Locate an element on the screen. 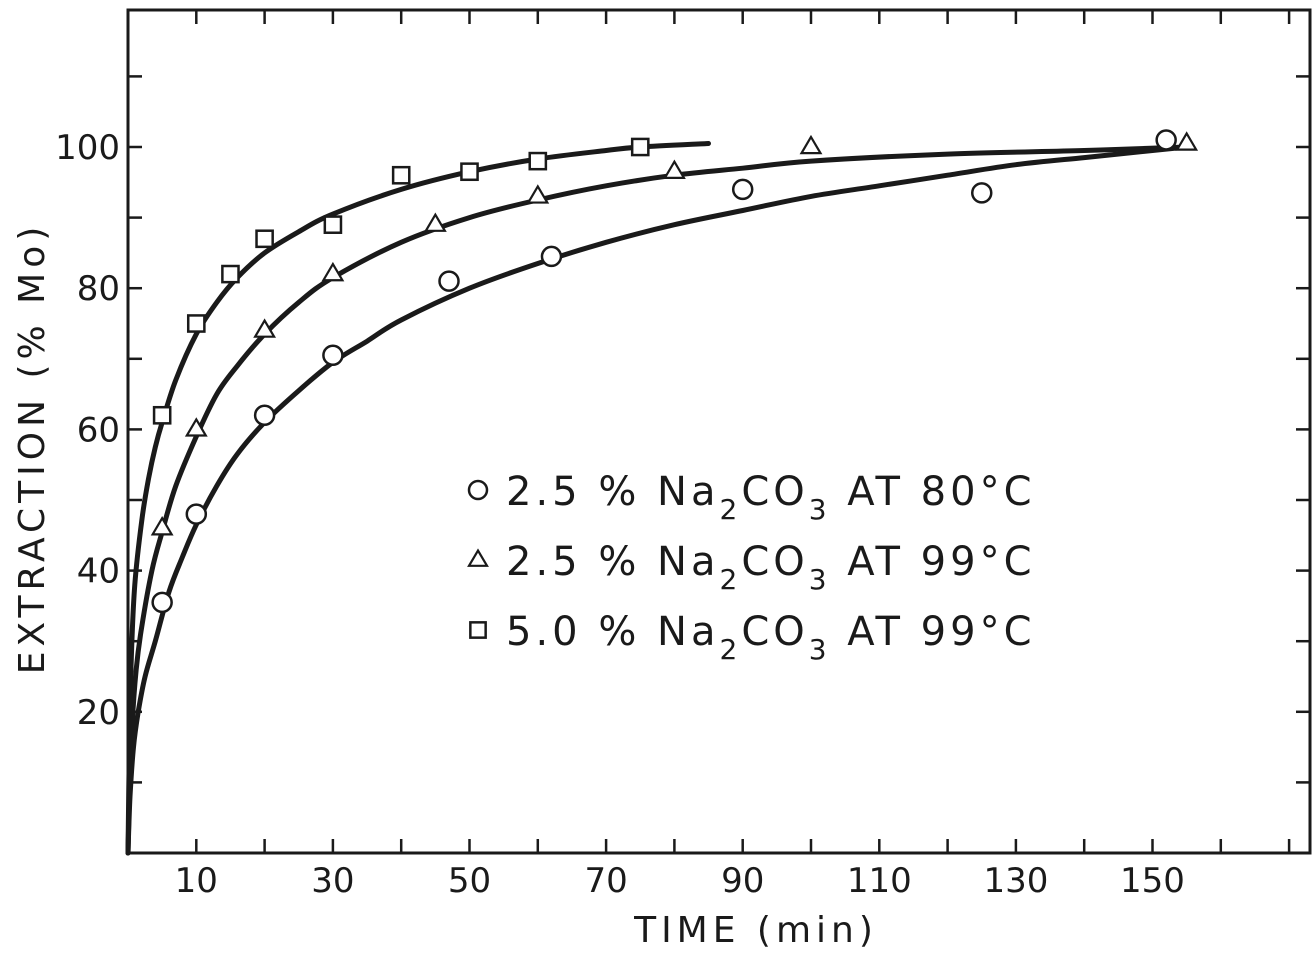  x-tick-label: 130 is located at coordinates (1015, 881).